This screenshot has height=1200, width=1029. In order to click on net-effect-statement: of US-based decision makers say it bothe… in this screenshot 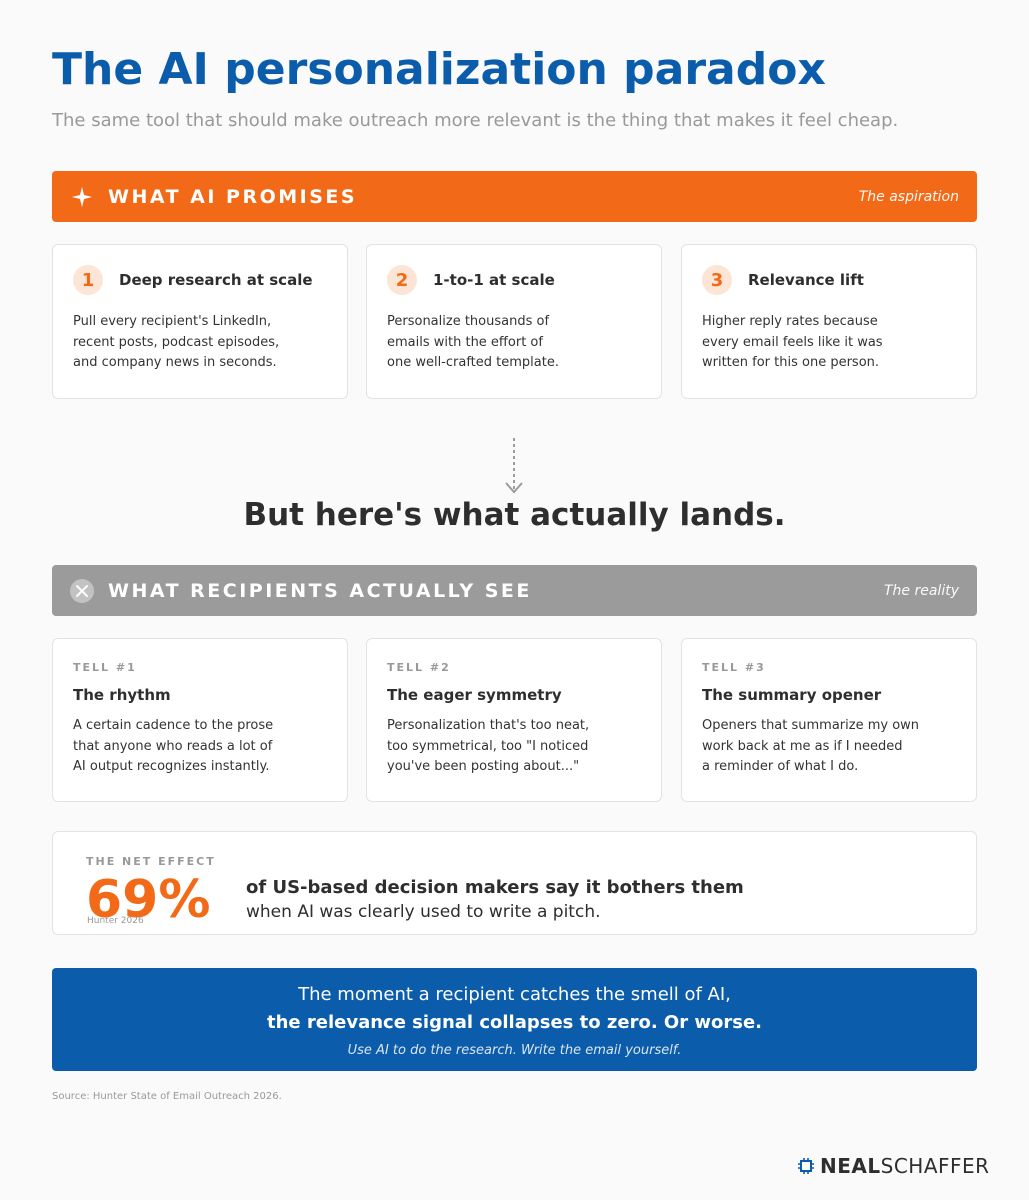, I will do `click(495, 887)`.